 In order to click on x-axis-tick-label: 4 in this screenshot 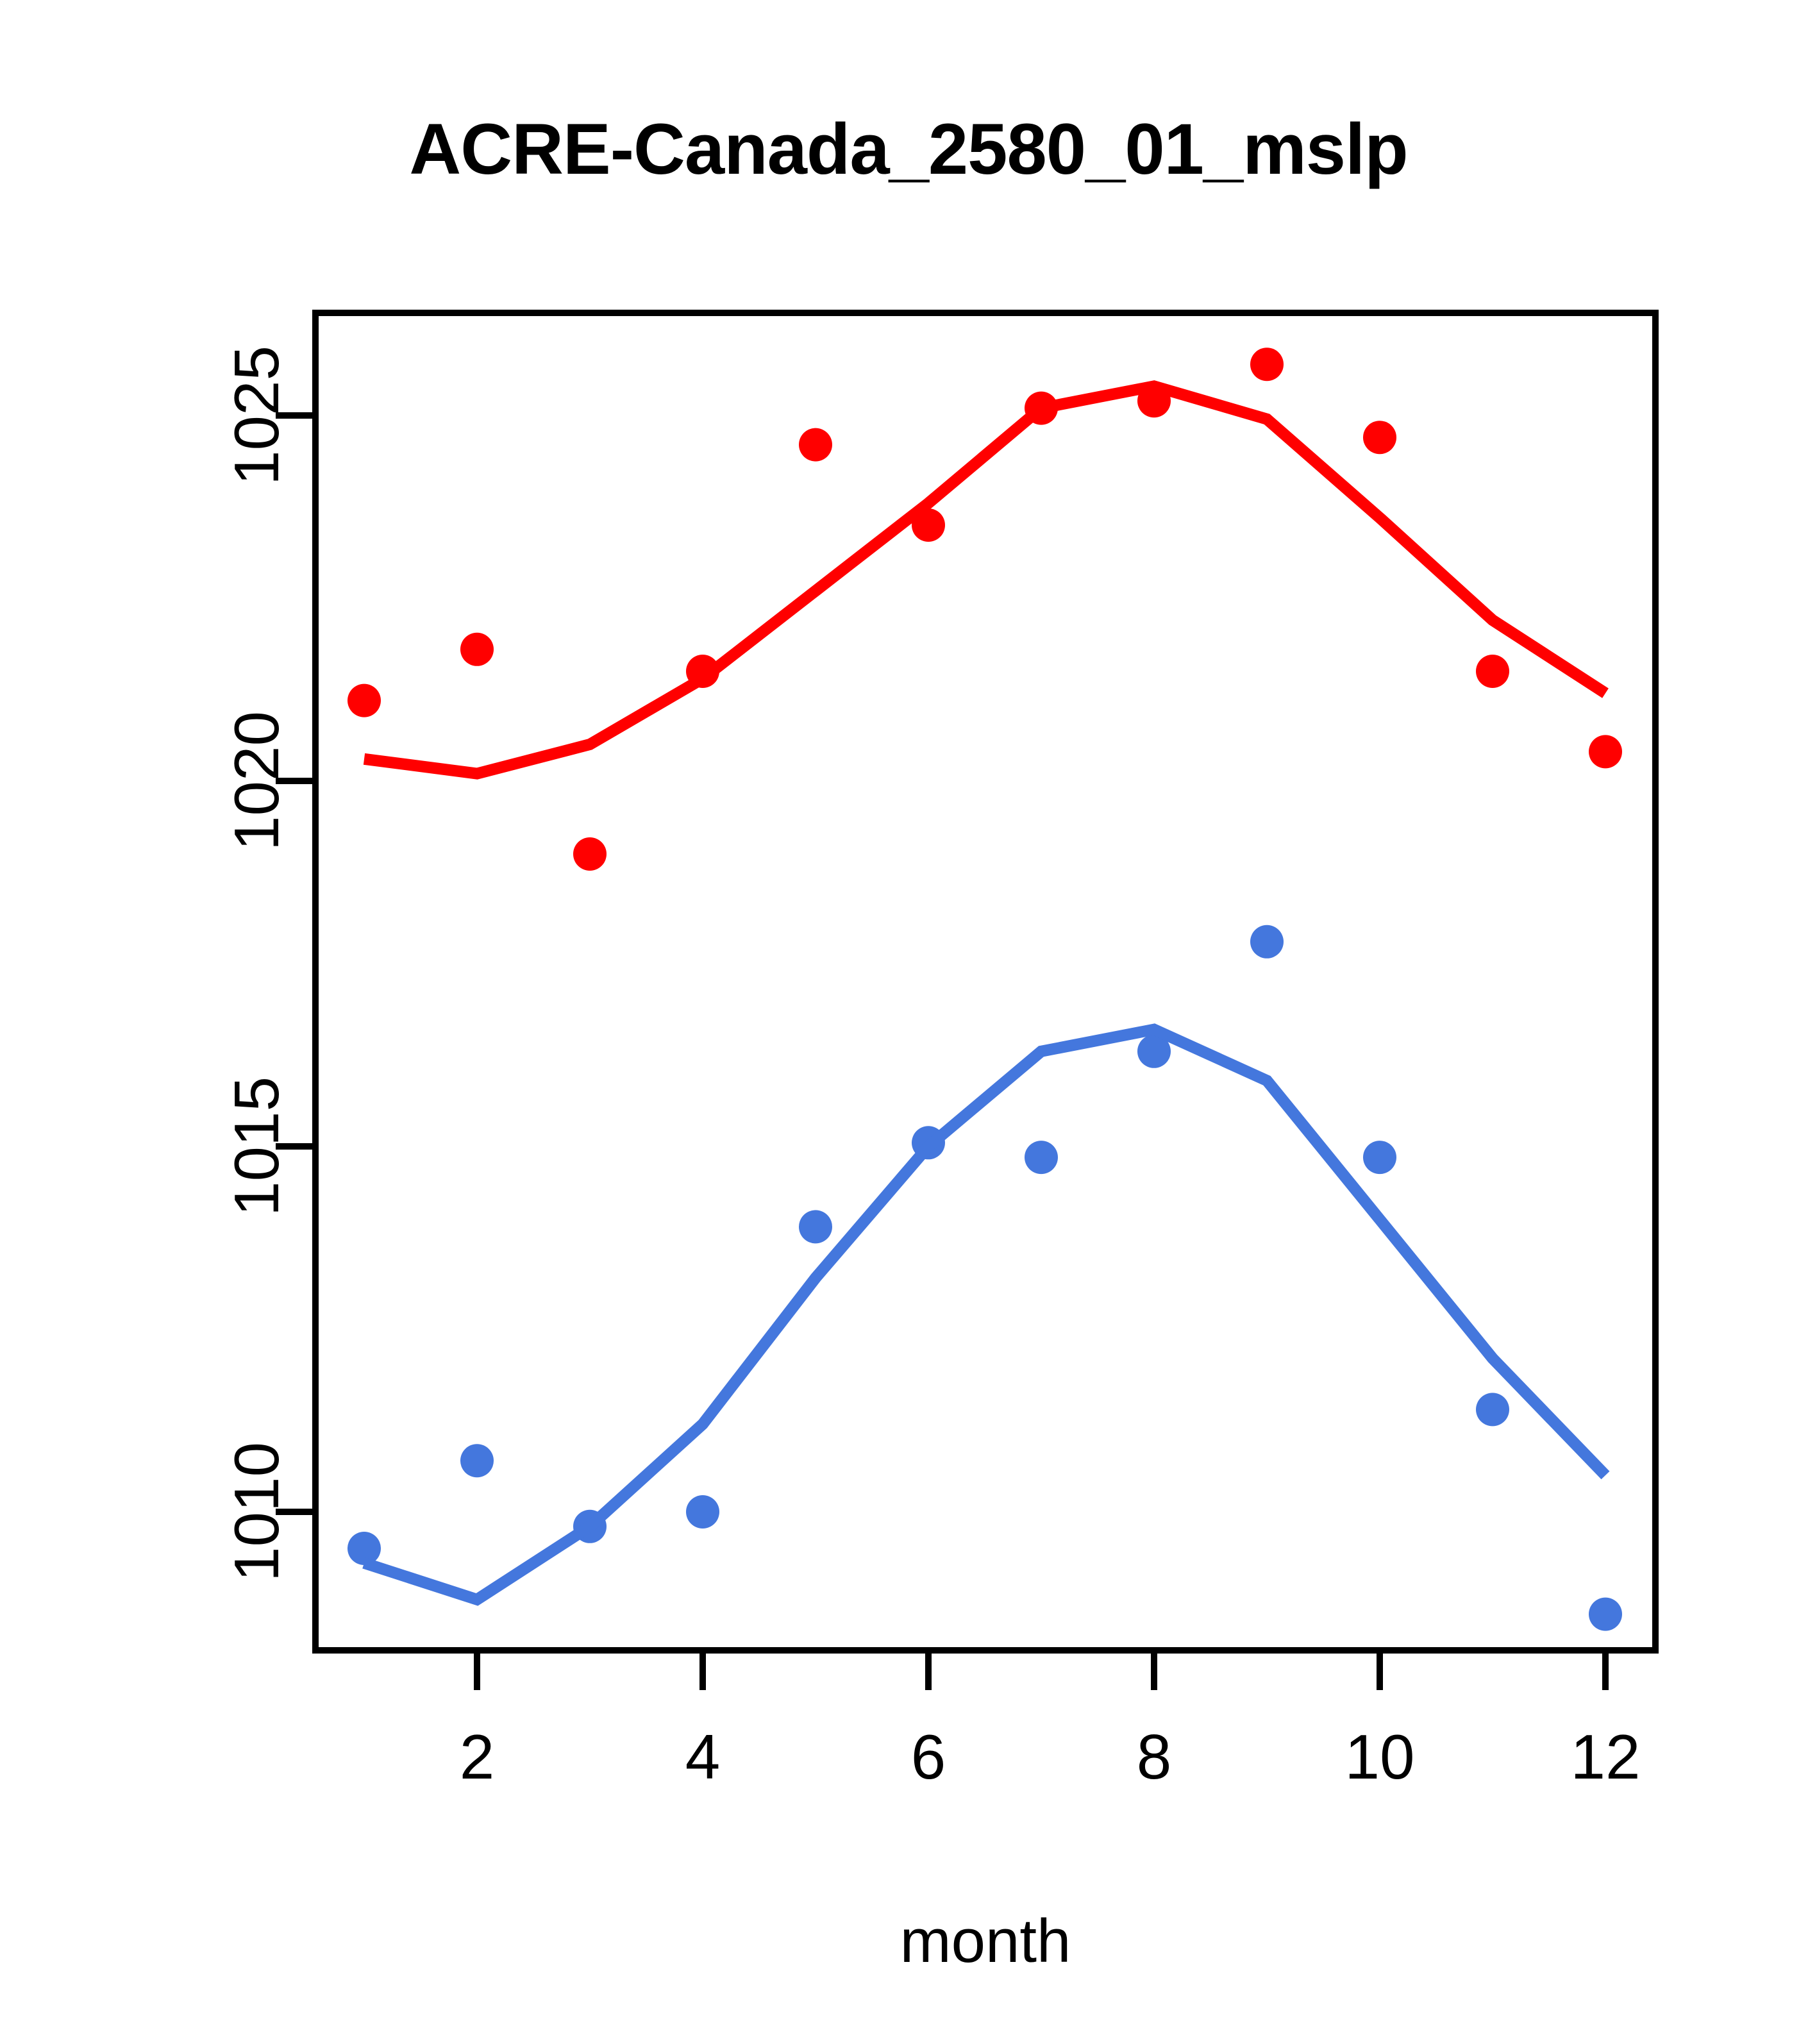, I will do `click(703, 1756)`.